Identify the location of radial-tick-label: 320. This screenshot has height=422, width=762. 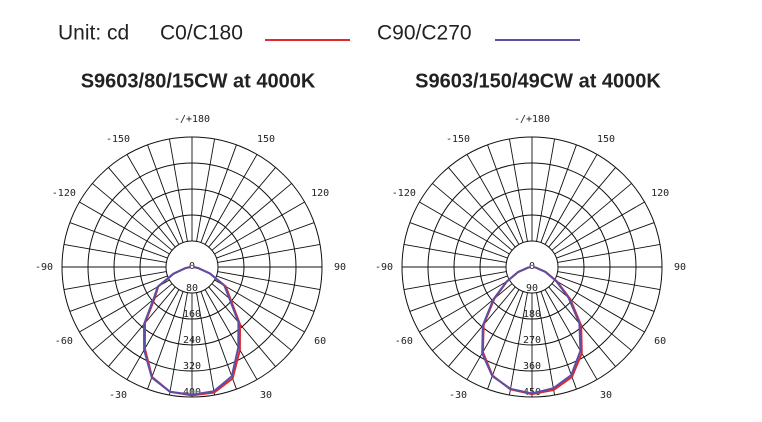
(192, 366).